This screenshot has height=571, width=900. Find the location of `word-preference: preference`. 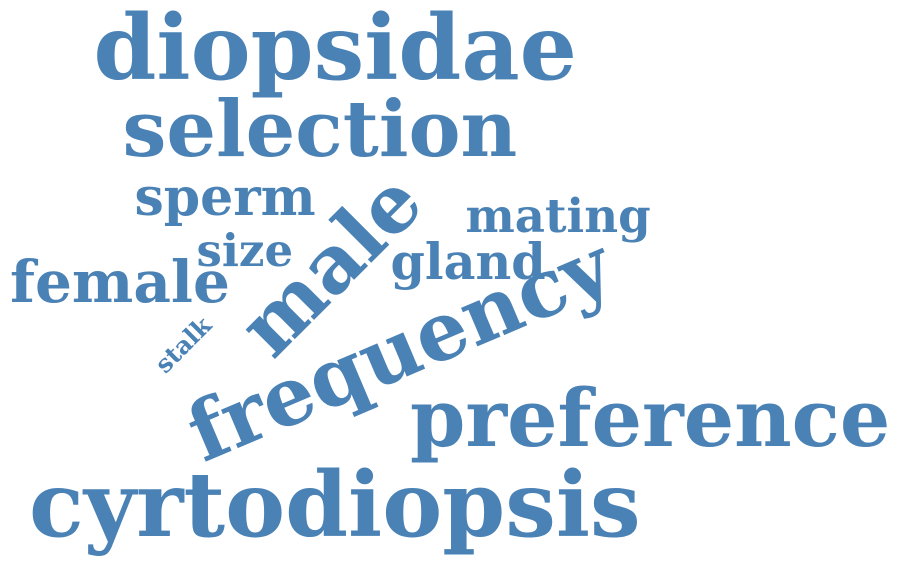

word-preference: preference is located at coordinates (650, 418).